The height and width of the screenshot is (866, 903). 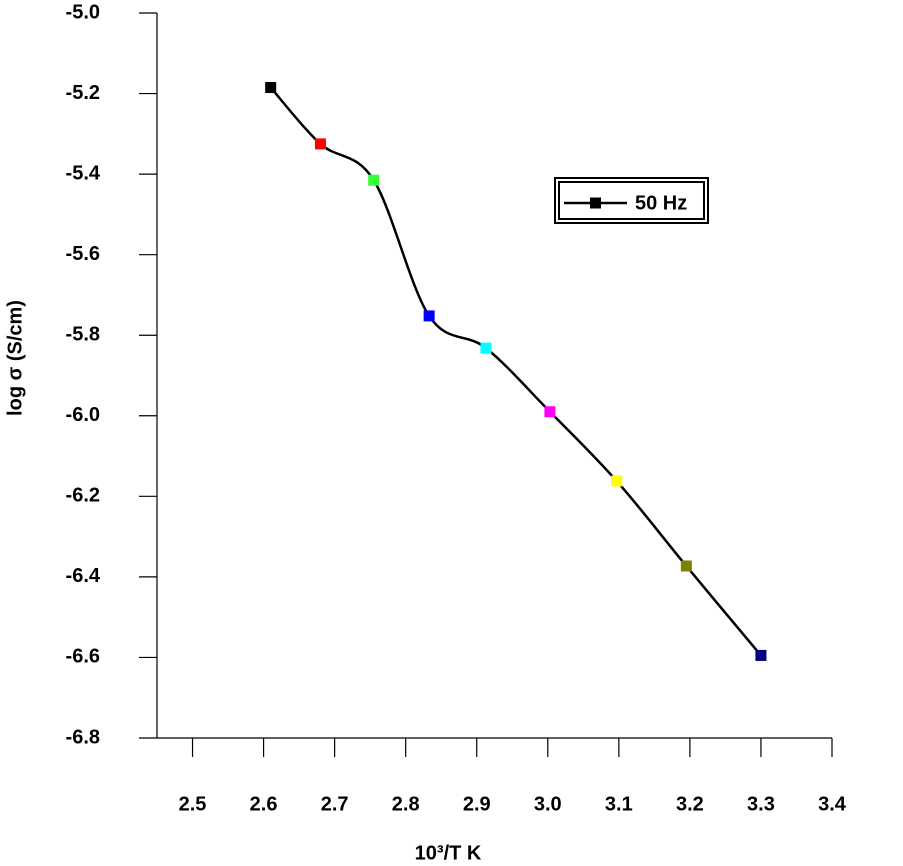 What do you see at coordinates (448, 853) in the screenshot?
I see `x-axis-label: 10³/T K` at bounding box center [448, 853].